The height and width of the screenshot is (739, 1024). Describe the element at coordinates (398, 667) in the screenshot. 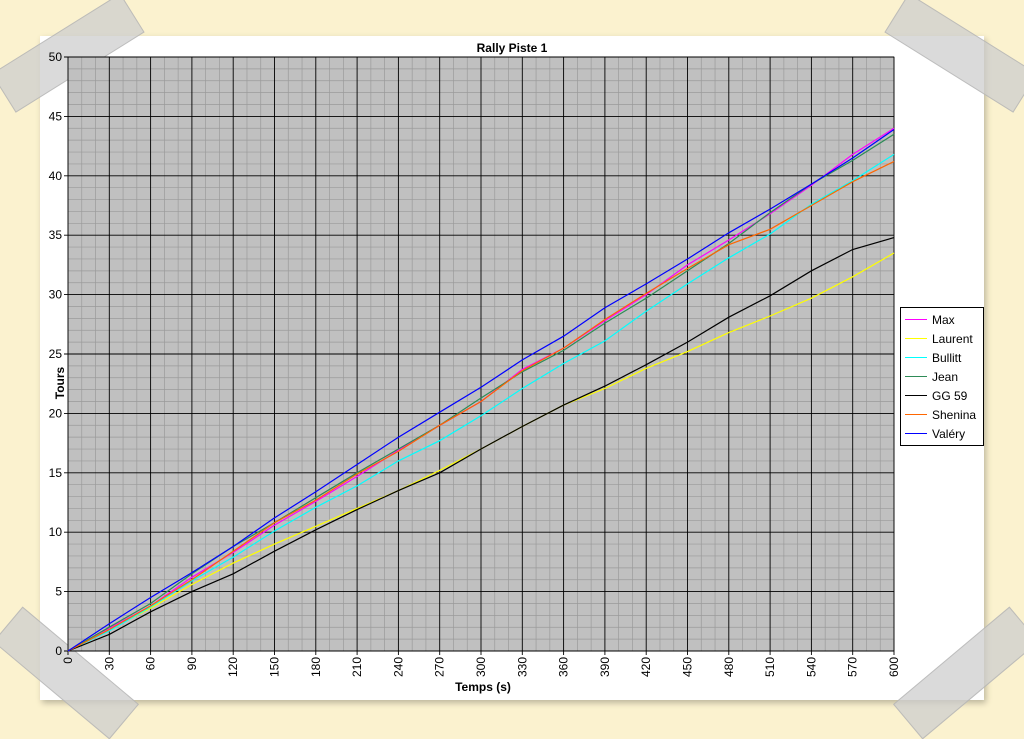

I see `x-tick-label: 240` at that location.